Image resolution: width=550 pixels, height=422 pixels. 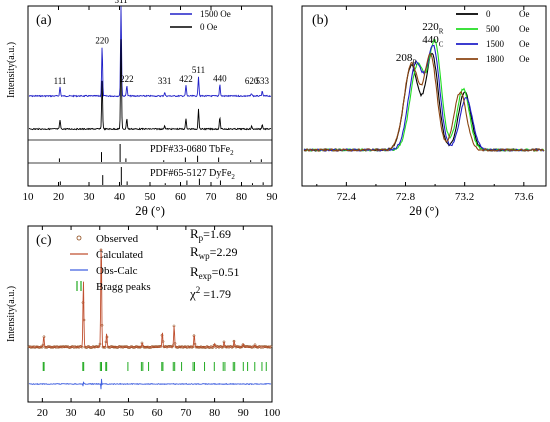 I want to click on peak-label: 533, so click(x=262, y=81).